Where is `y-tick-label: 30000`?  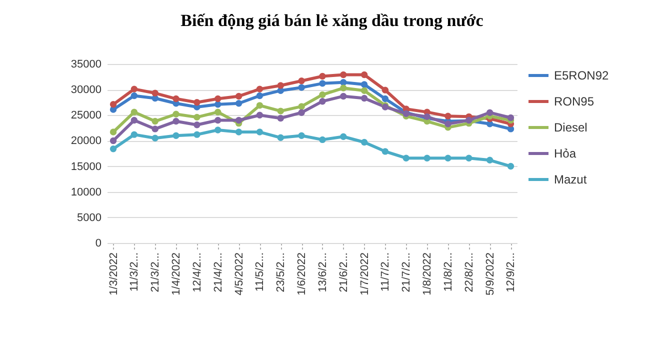 y-tick-label: 30000 is located at coordinates (86, 90).